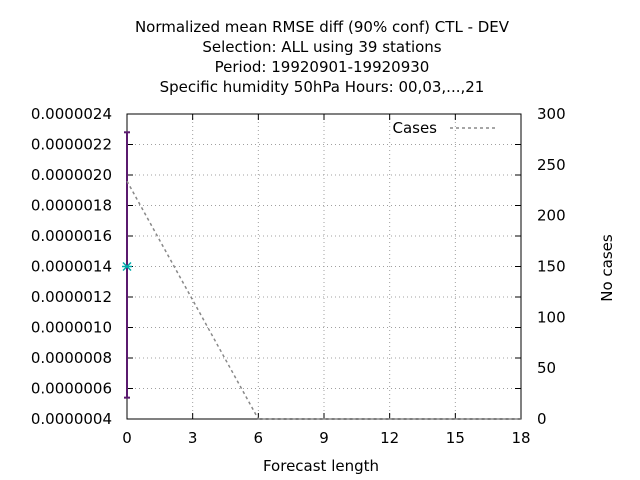  I want to click on y-axis-right: 0 50 100 150 200 250 300, so click(551, 266).